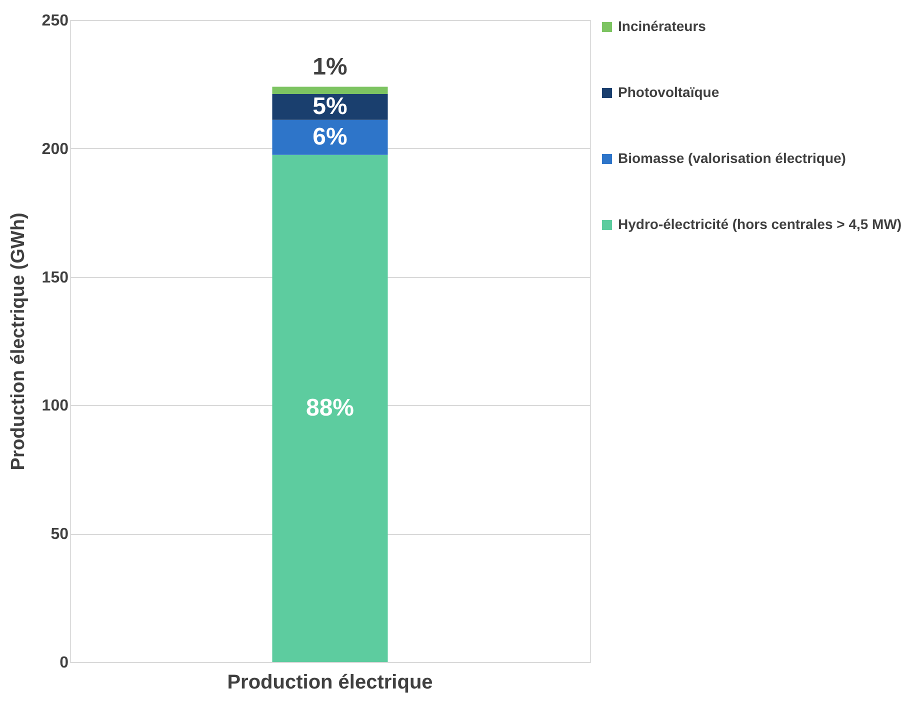  Describe the element at coordinates (55, 277) in the screenshot. I see `y-tick-label: 150` at that location.